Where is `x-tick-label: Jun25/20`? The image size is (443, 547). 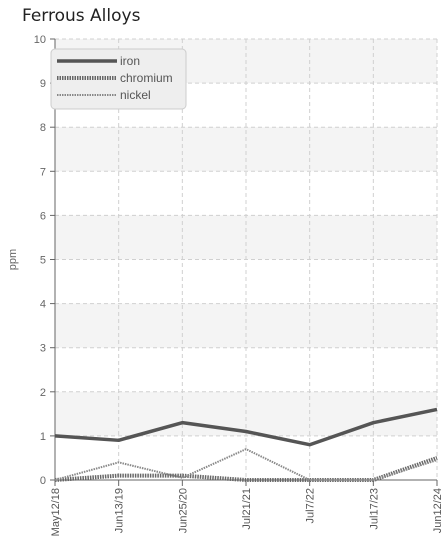 x-tick-label: Jun25/20 is located at coordinates (183, 510).